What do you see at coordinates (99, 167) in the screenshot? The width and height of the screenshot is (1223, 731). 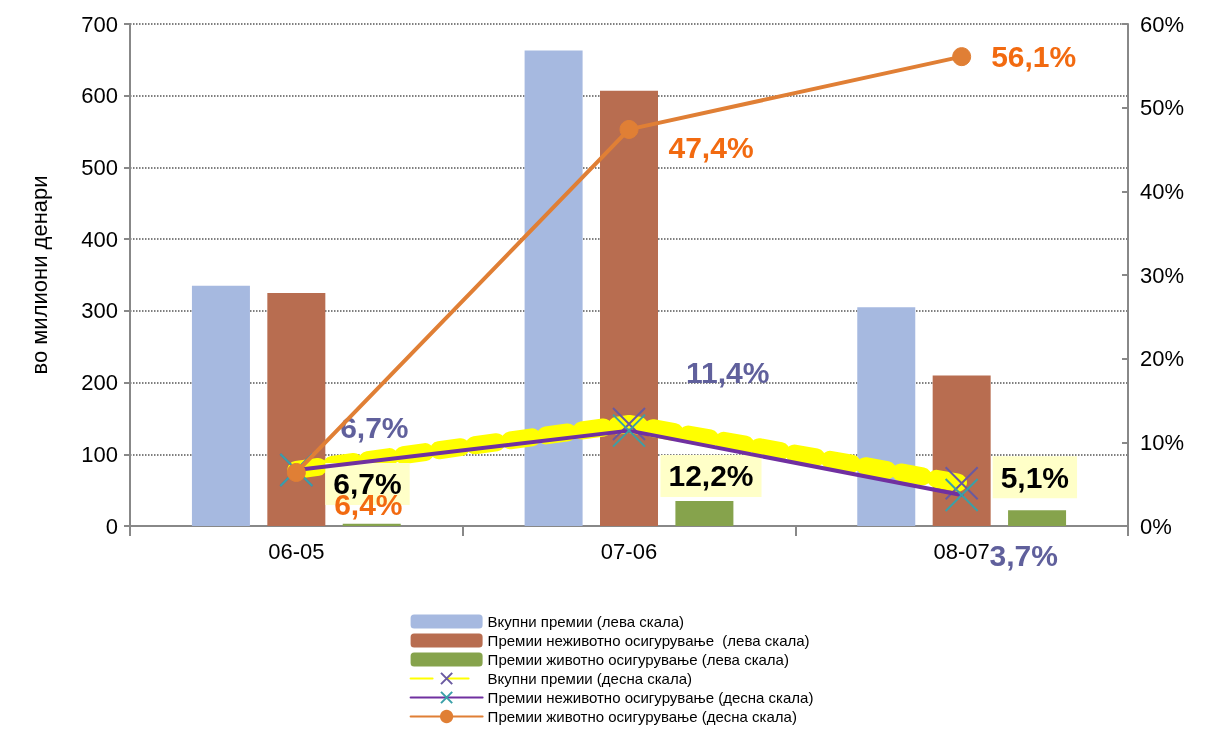 I see `y-tick-label: 500` at bounding box center [99, 167].